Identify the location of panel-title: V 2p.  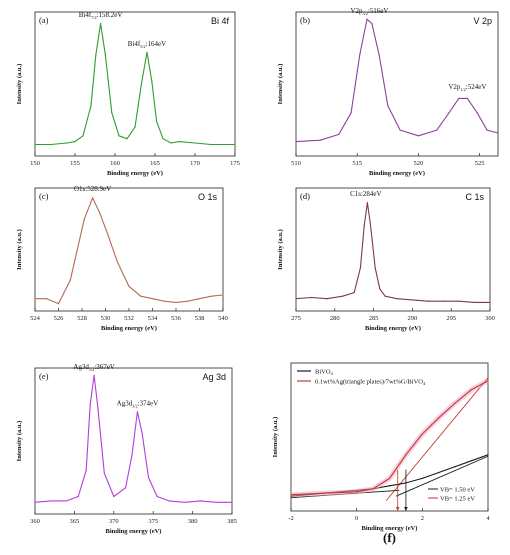
(482, 21).